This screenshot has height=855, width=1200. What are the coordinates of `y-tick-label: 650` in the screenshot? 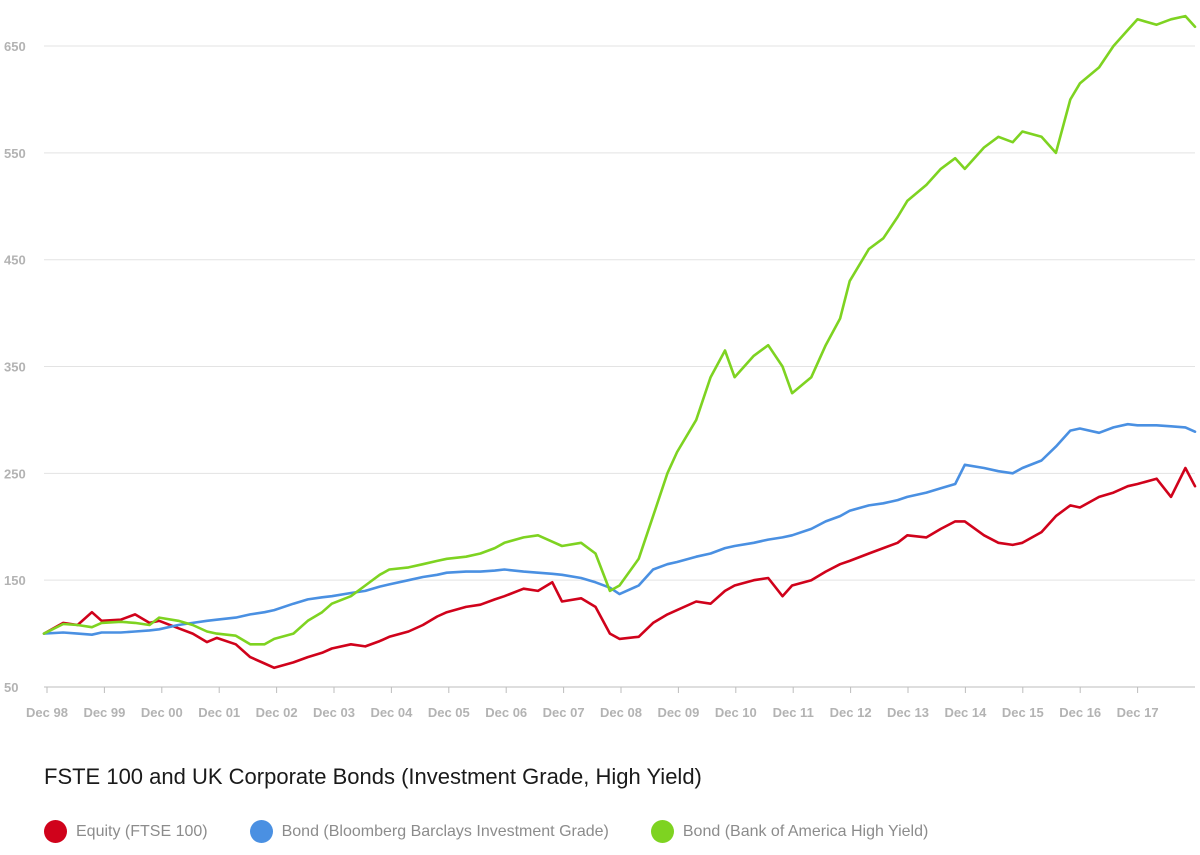 It's located at (15, 46).